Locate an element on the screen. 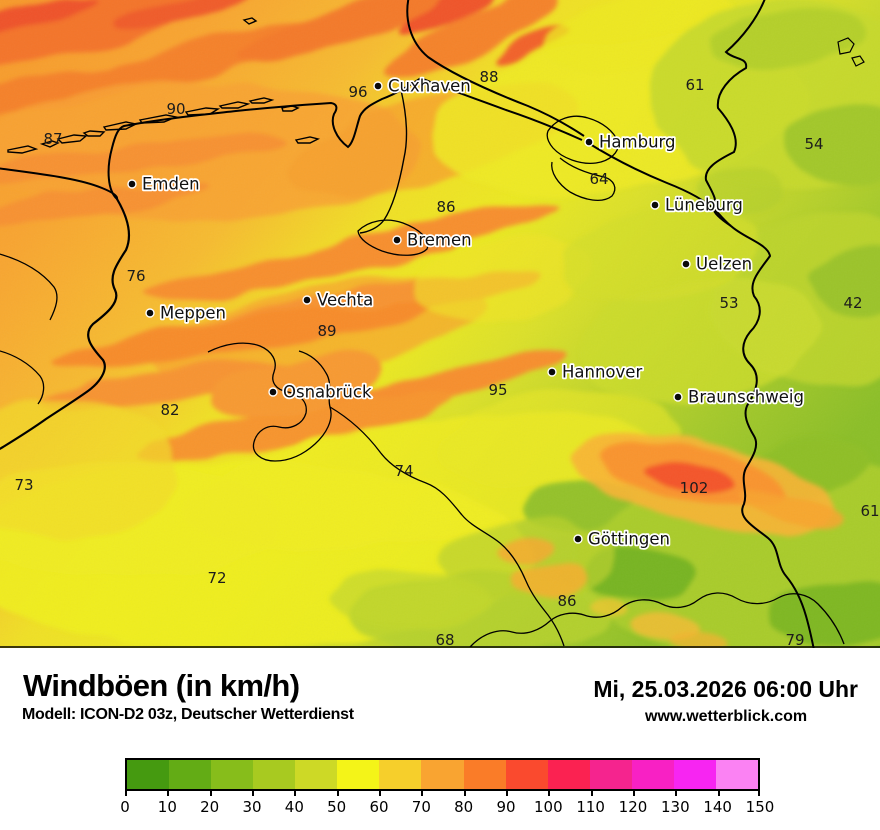  legend-tick-label: 80 is located at coordinates (464, 807).